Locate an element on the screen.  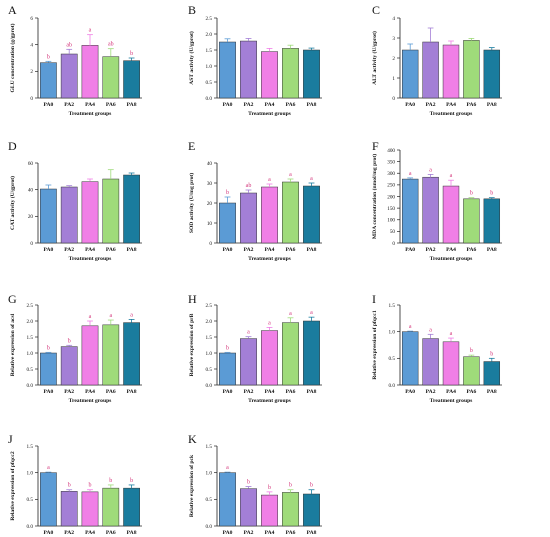
y-tick-label: 40 is located at coordinates (31, 190).